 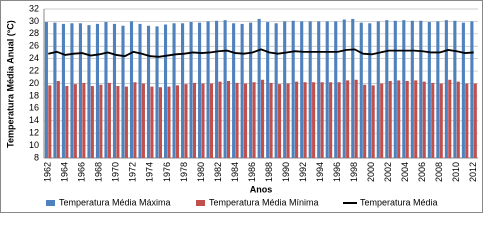 I want to click on x-tick-label: 2006, so click(x=422, y=172).